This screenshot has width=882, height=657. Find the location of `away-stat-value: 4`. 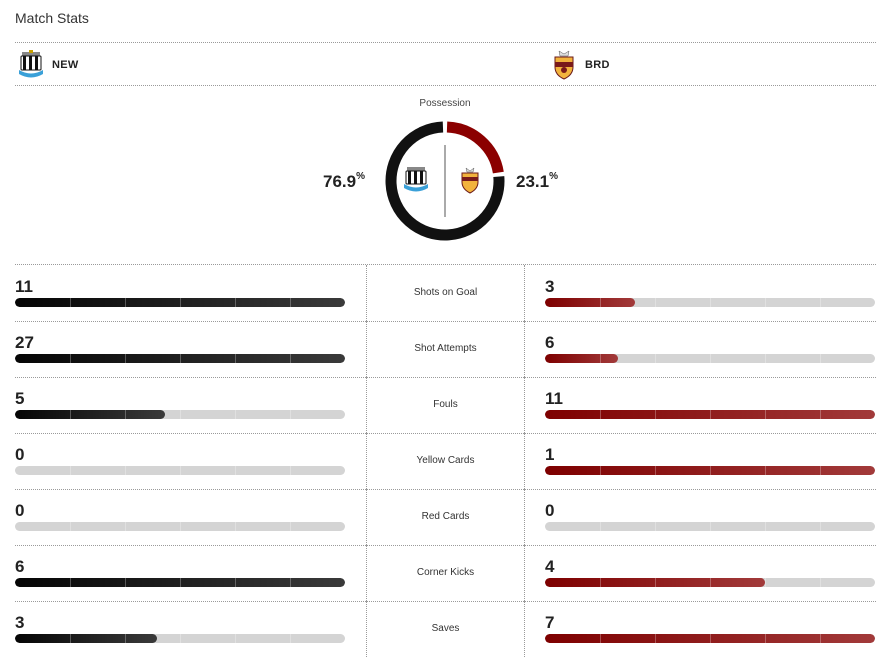

away-stat-value: 4 is located at coordinates (550, 566).